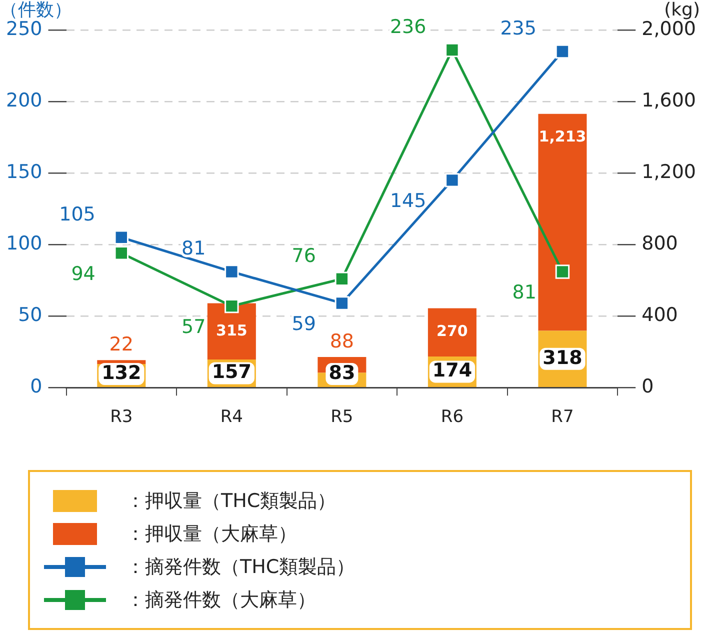 This screenshot has width=702, height=631. I want to click on data-label: 235, so click(518, 28).